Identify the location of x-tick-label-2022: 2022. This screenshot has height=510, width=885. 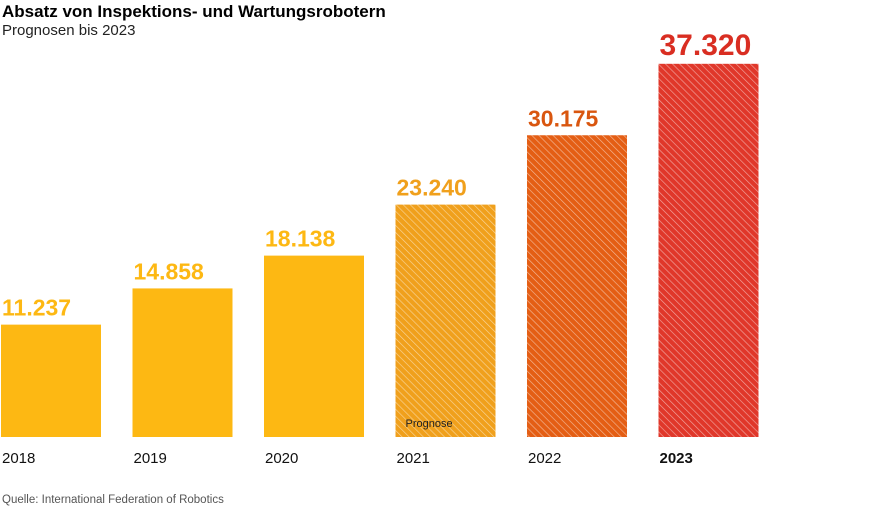
(544, 458).